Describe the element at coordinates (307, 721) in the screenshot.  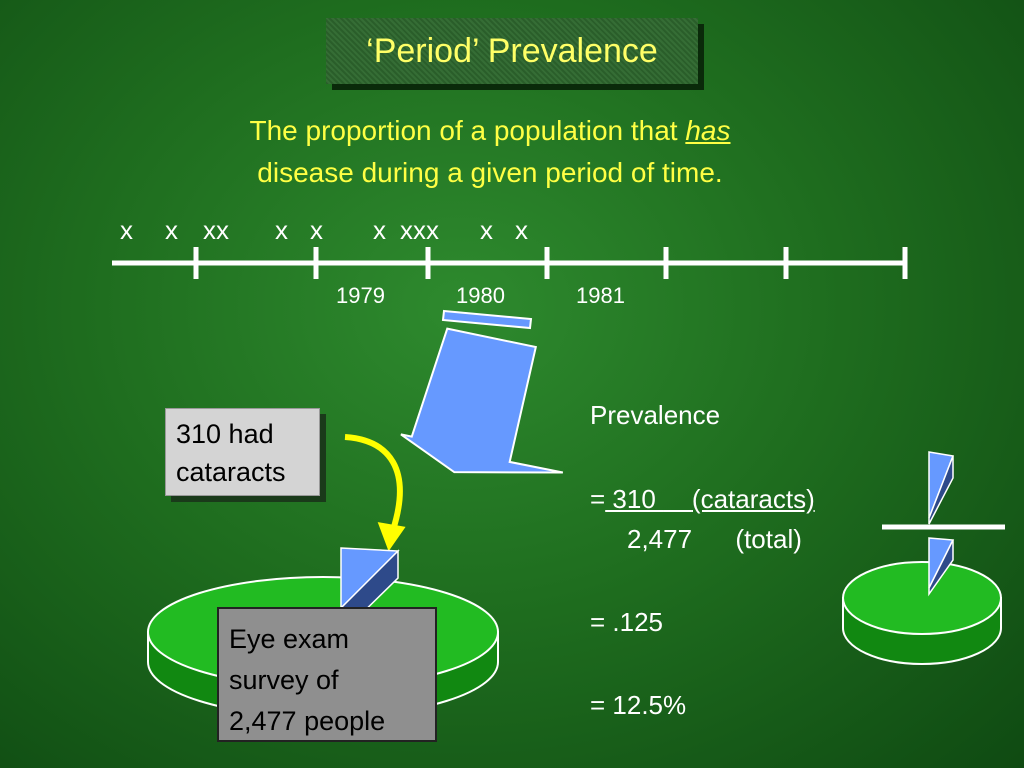
I see `survey-line3: 2,477 people` at that location.